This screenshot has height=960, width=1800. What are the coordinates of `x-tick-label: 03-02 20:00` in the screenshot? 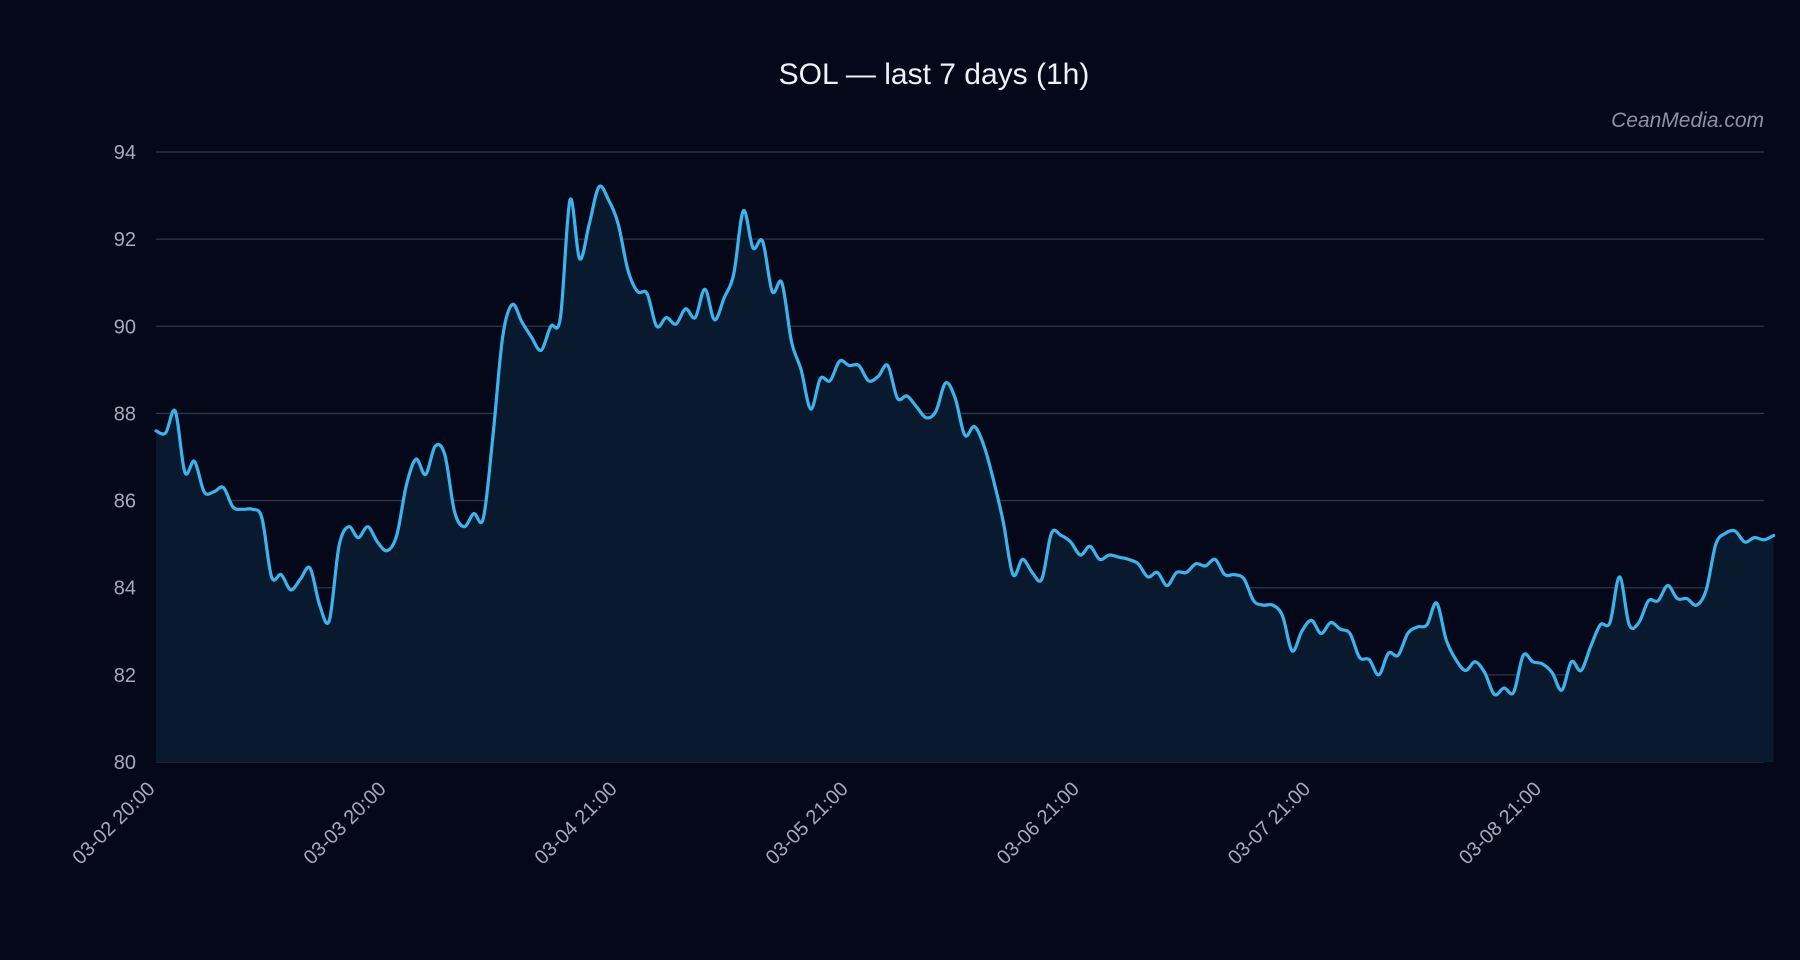 It's located at (113, 823).